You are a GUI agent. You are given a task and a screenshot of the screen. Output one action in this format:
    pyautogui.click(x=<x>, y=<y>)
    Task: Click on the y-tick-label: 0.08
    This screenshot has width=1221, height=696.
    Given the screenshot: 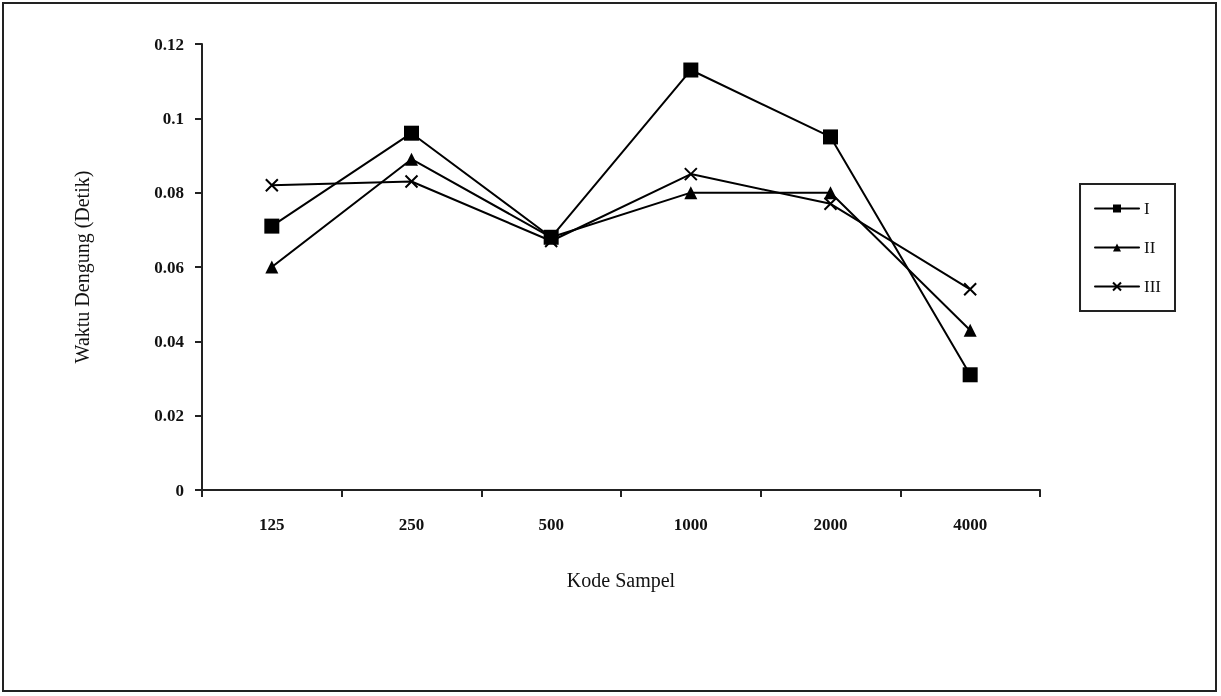 What is the action you would take?
    pyautogui.click(x=169, y=193)
    